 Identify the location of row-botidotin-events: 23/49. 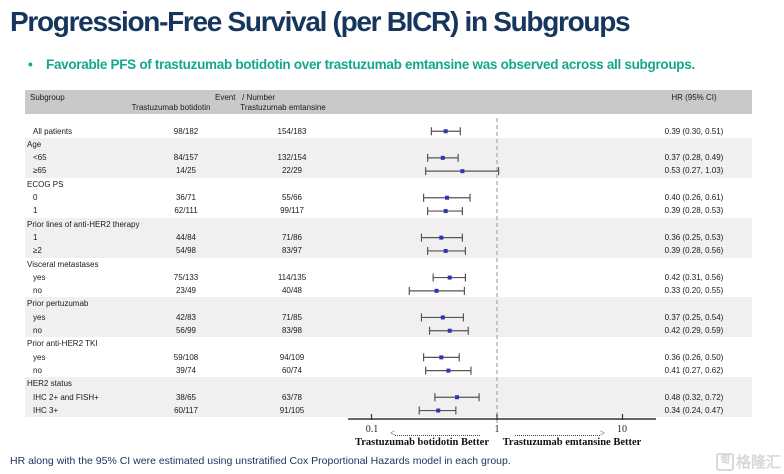
(186, 291).